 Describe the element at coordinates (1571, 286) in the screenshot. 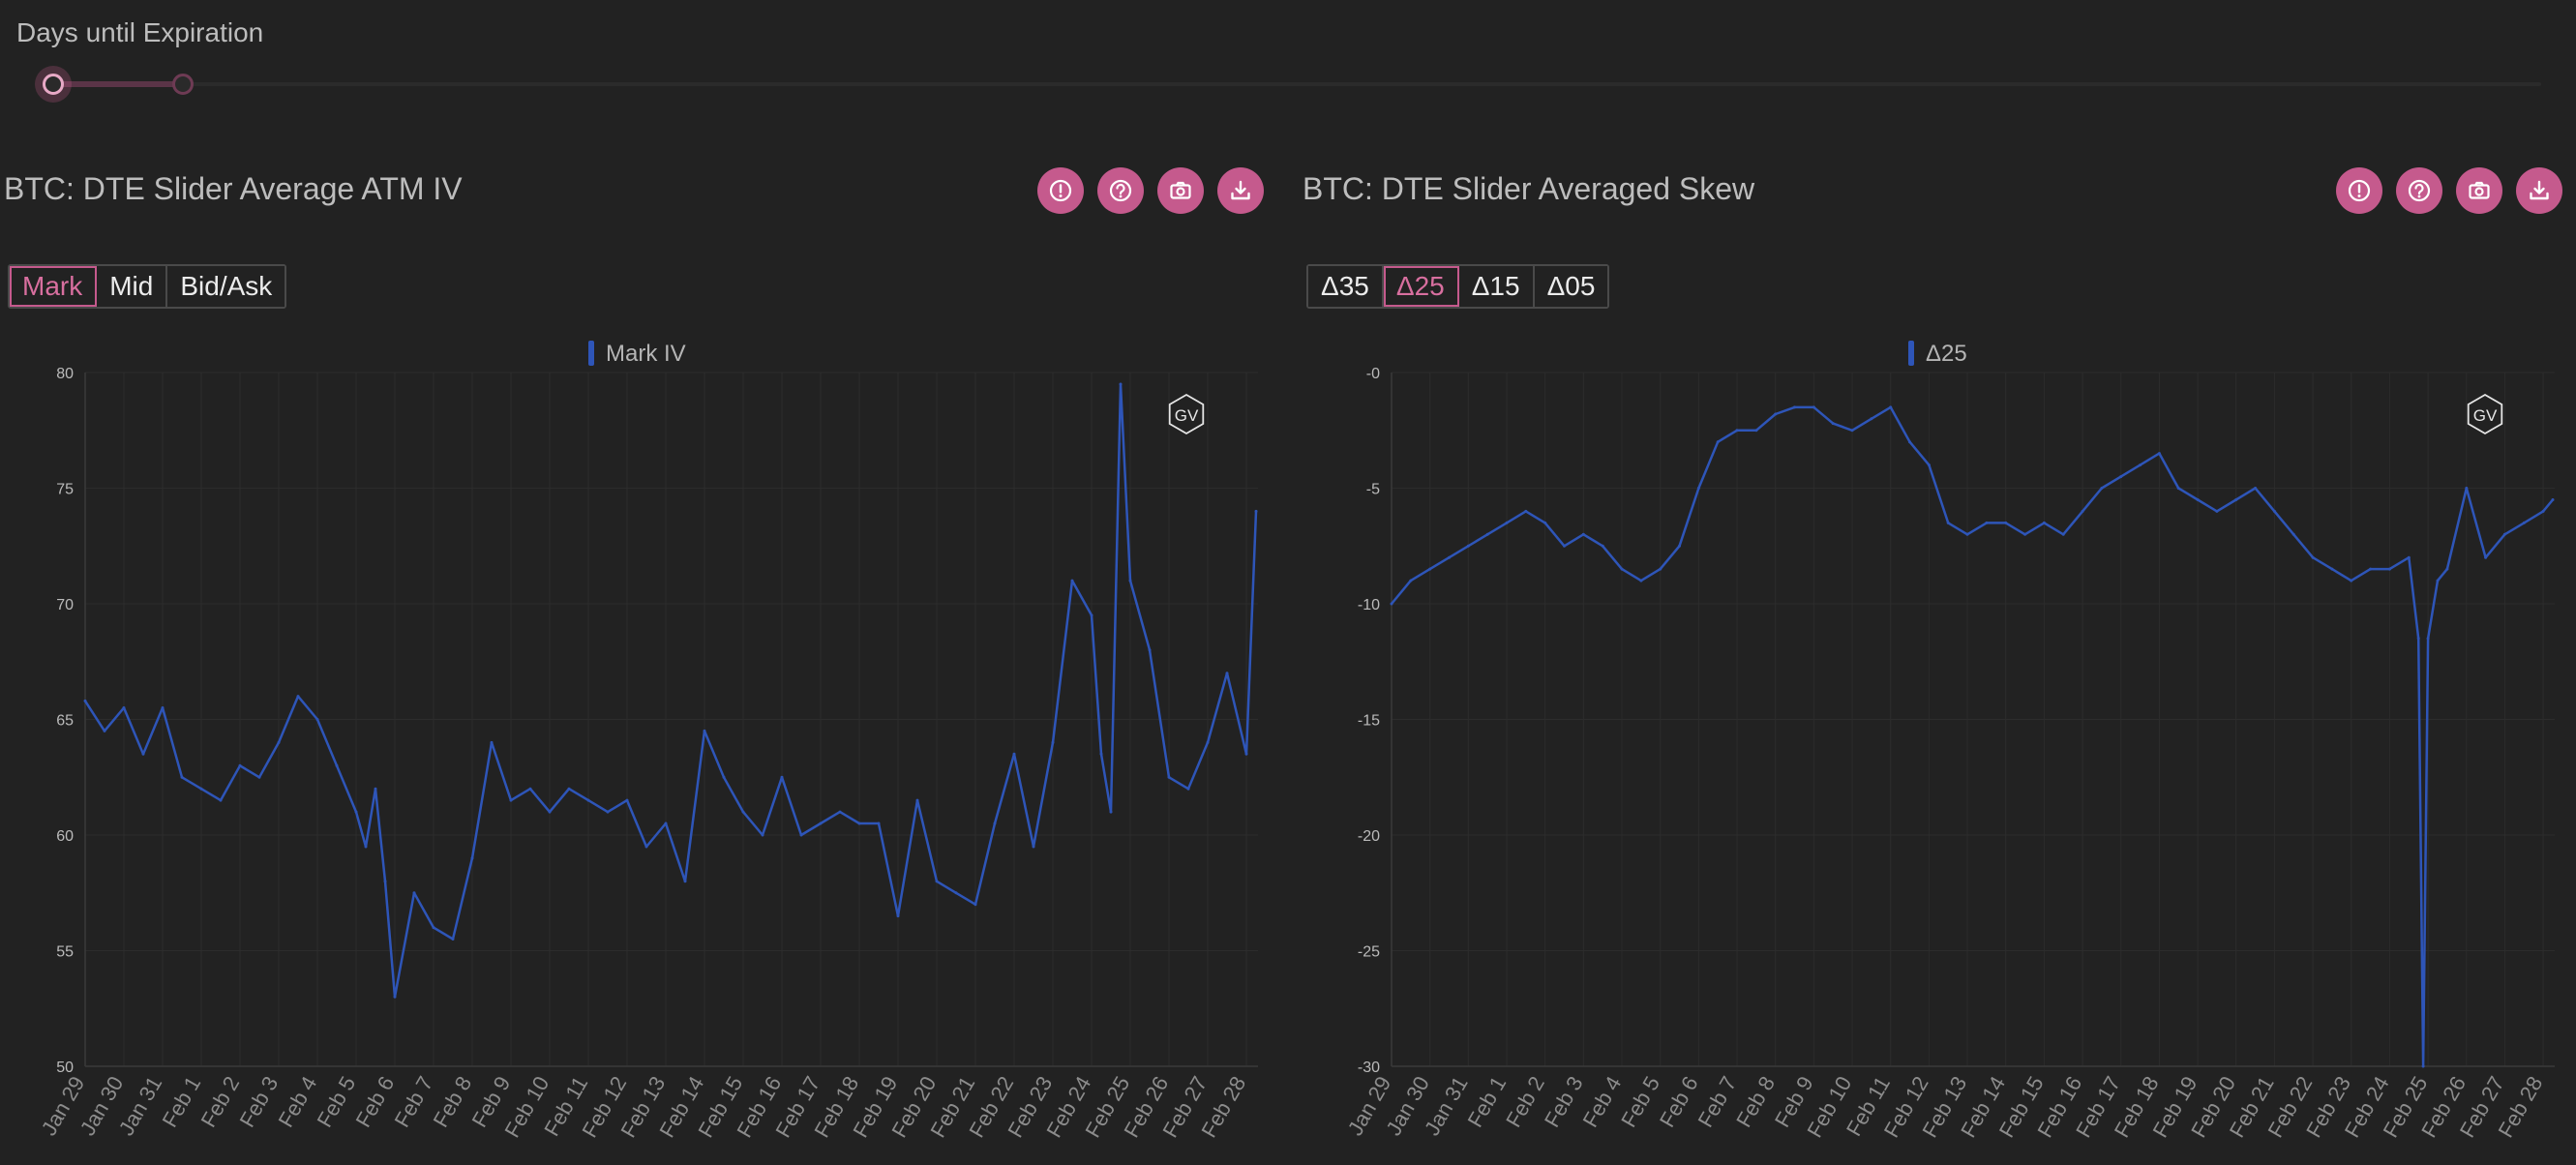

I see `delta05-button: Δ05` at that location.